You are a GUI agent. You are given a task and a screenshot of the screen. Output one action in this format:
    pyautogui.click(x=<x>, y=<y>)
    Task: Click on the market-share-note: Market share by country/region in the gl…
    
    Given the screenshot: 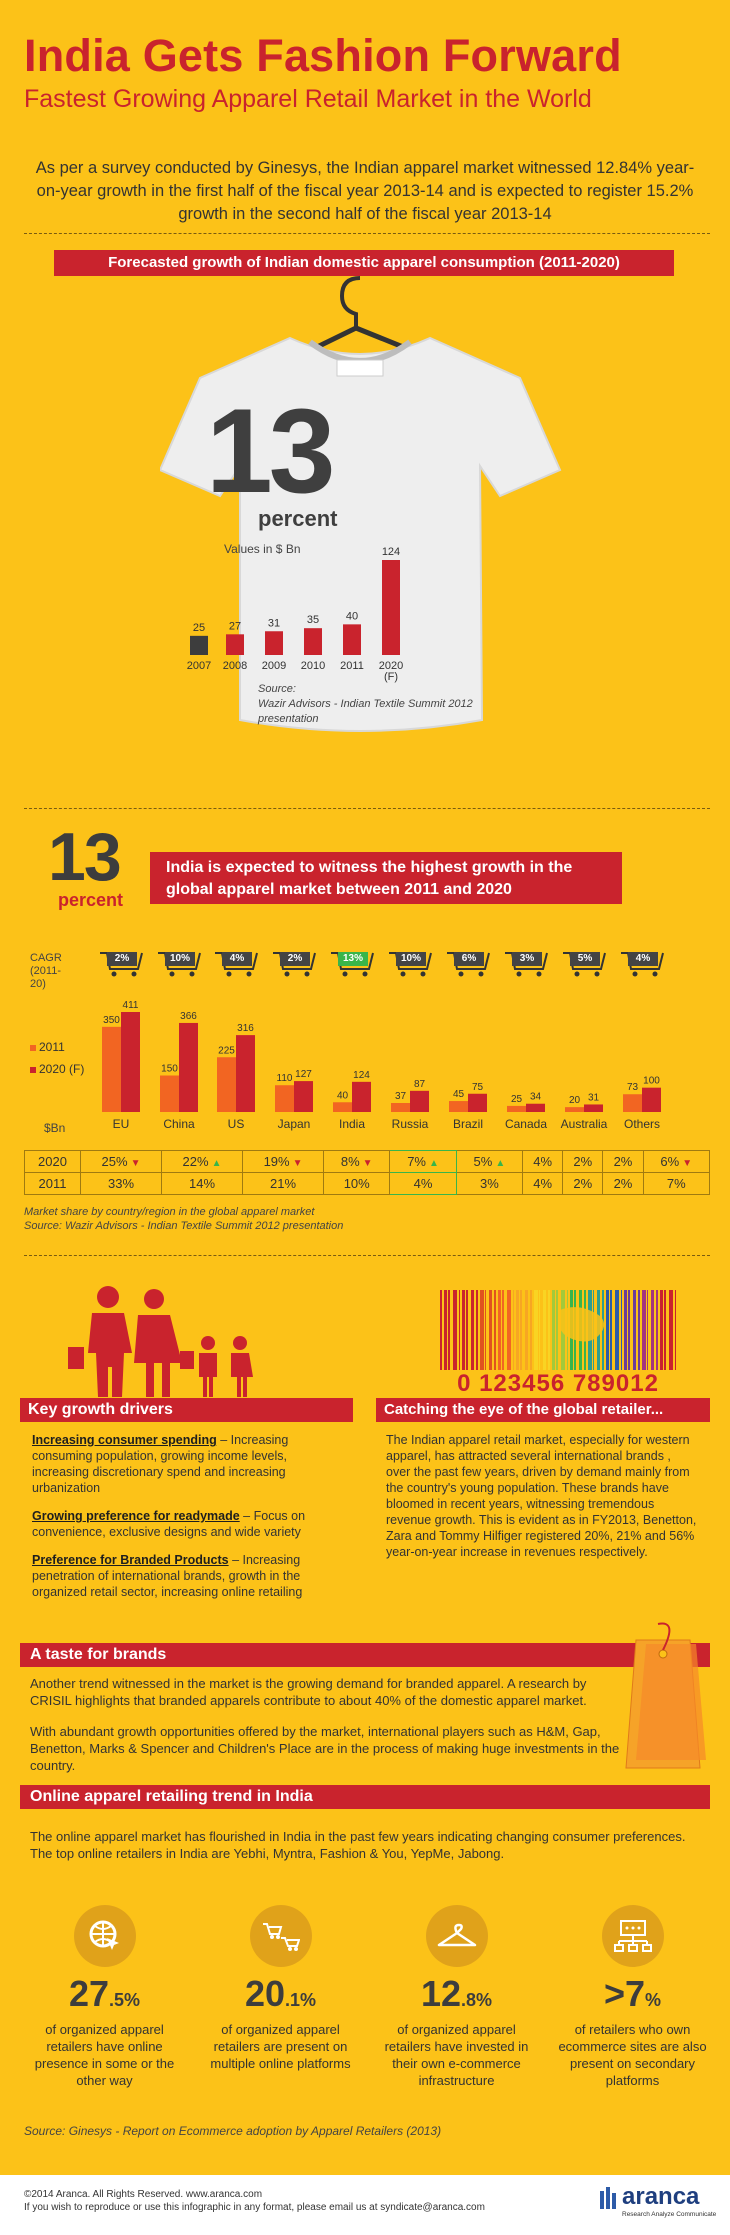 What is the action you would take?
    pyautogui.click(x=169, y=1212)
    